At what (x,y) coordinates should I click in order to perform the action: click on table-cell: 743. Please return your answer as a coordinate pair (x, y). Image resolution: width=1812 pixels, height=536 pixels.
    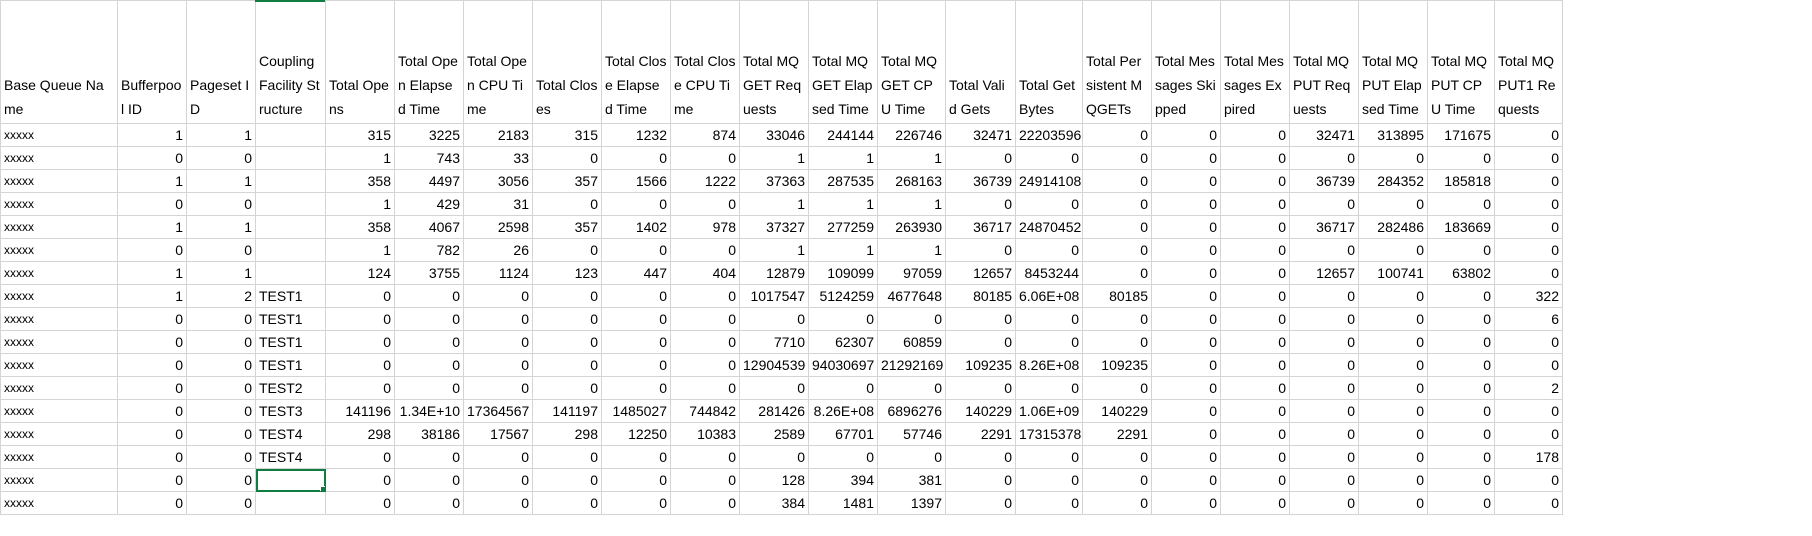
    Looking at the image, I should click on (429, 158).